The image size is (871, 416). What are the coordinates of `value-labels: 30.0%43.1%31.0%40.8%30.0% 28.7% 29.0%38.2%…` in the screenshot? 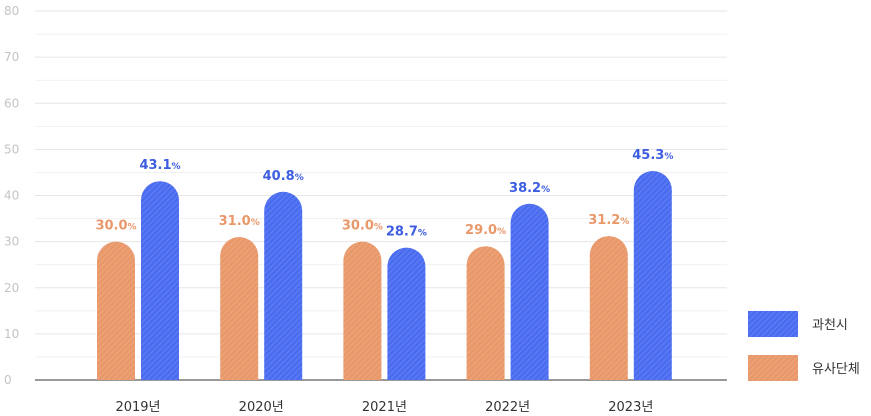 It's located at (384, 194).